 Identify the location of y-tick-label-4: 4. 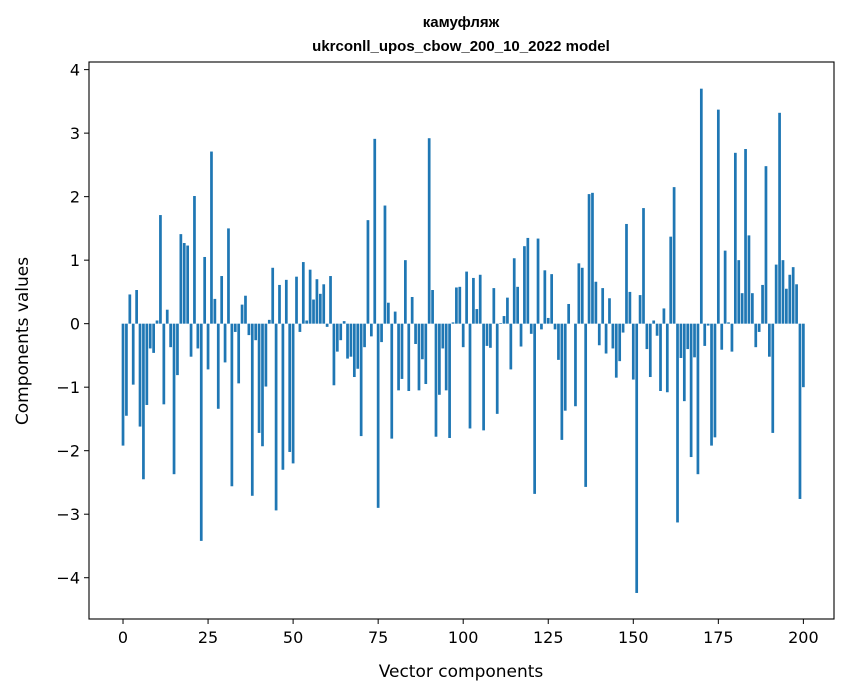
(75, 70).